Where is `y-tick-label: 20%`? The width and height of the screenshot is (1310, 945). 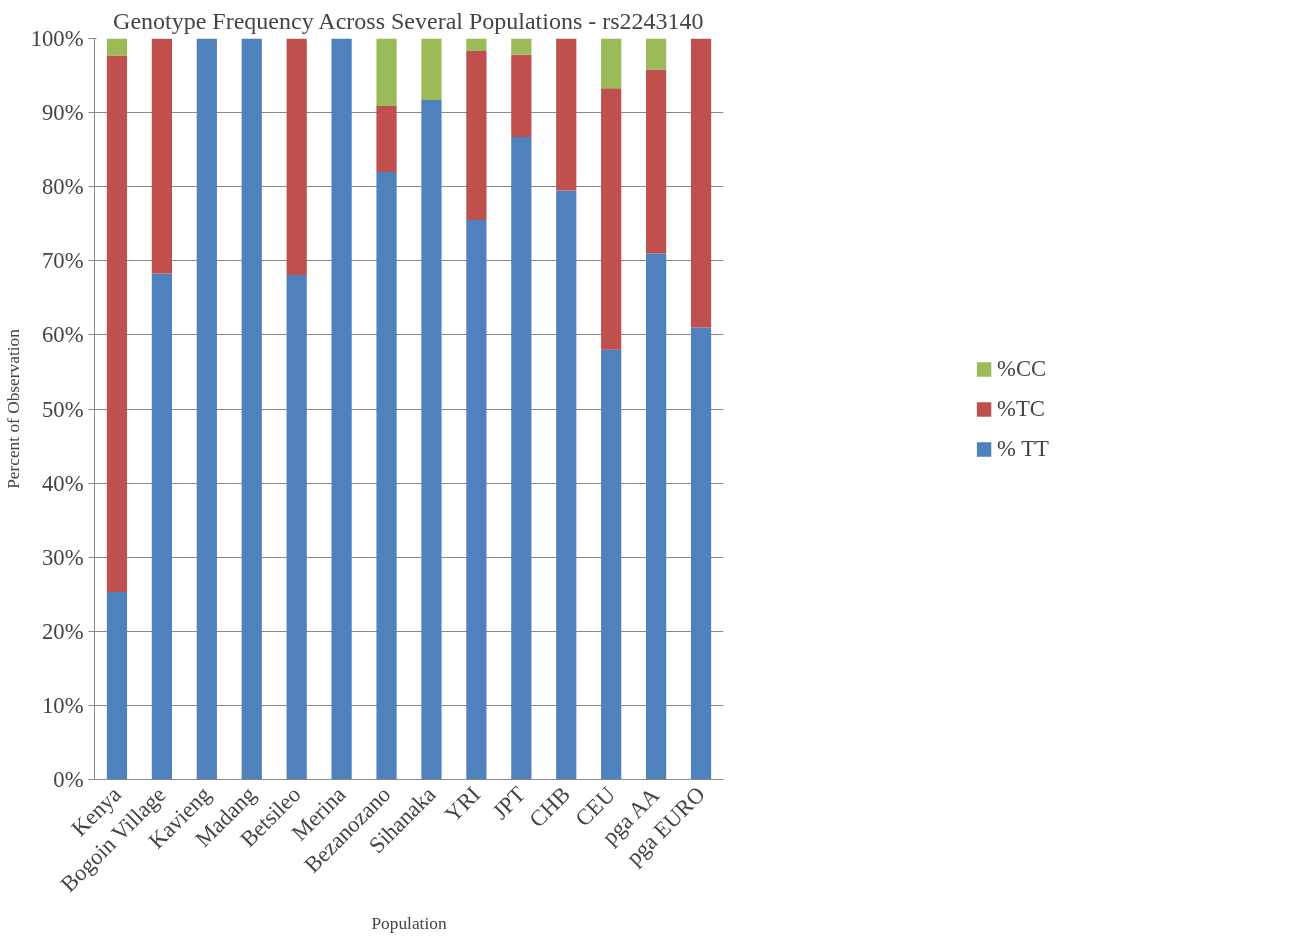 y-tick-label: 20% is located at coordinates (62, 631).